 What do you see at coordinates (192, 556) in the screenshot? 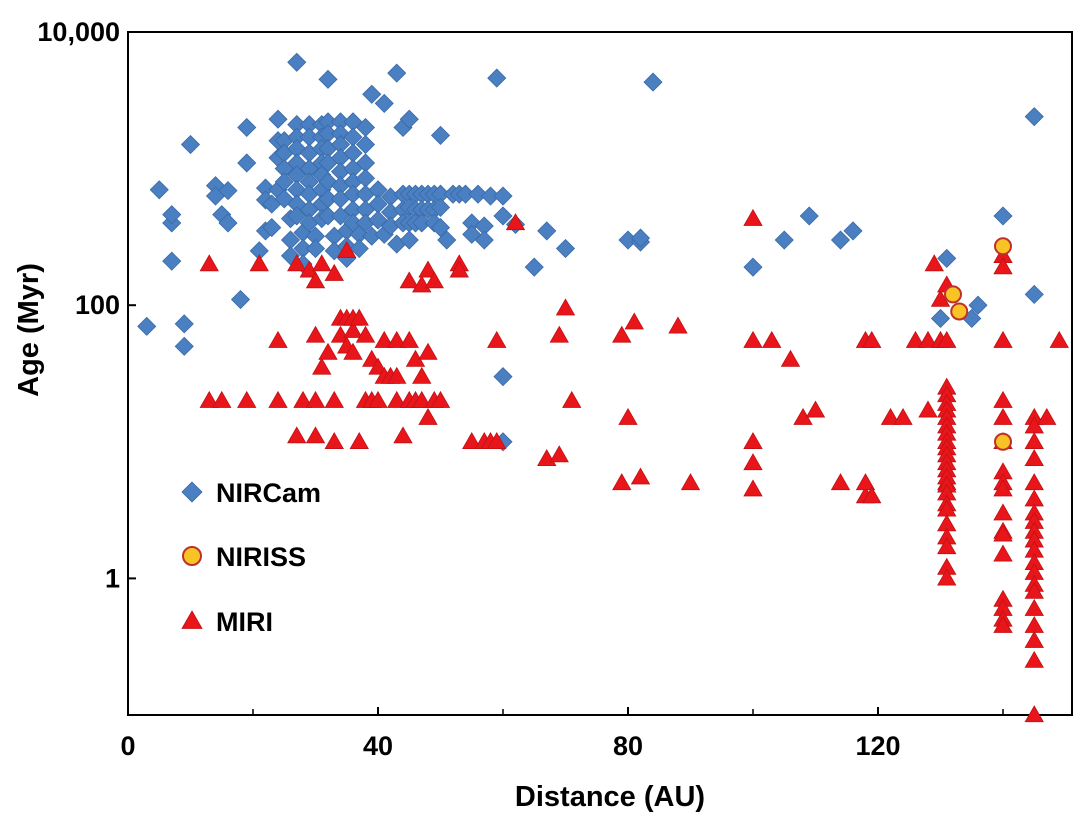
I see `legend-niriss-marker` at bounding box center [192, 556].